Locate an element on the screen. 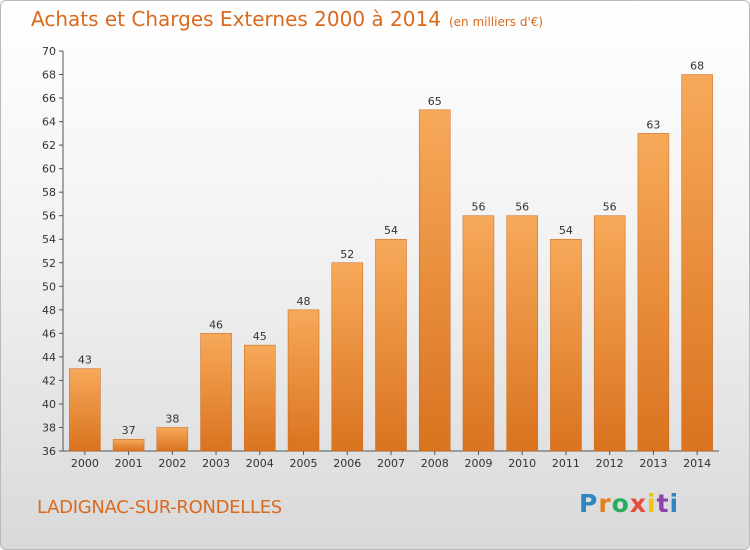 Image resolution: width=750 pixels, height=550 pixels. data-label: 68 is located at coordinates (697, 66).